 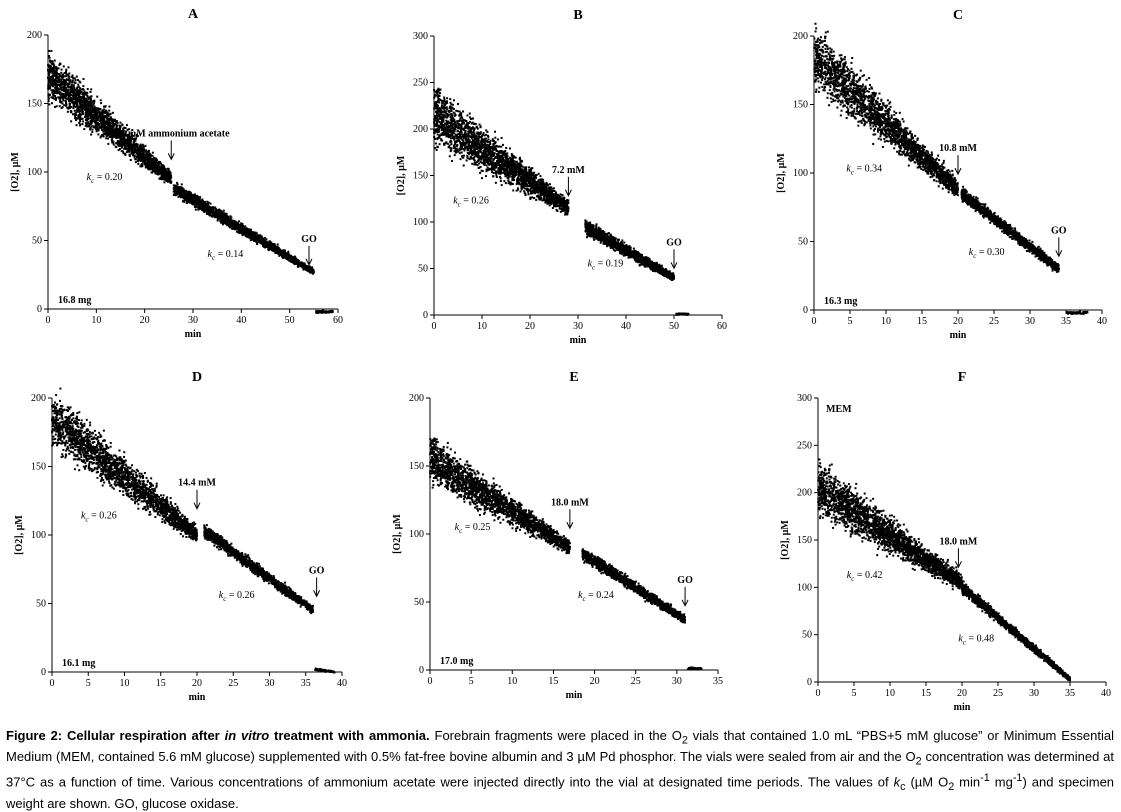 What do you see at coordinates (338, 320) in the screenshot?
I see `x-tick-label: 60` at bounding box center [338, 320].